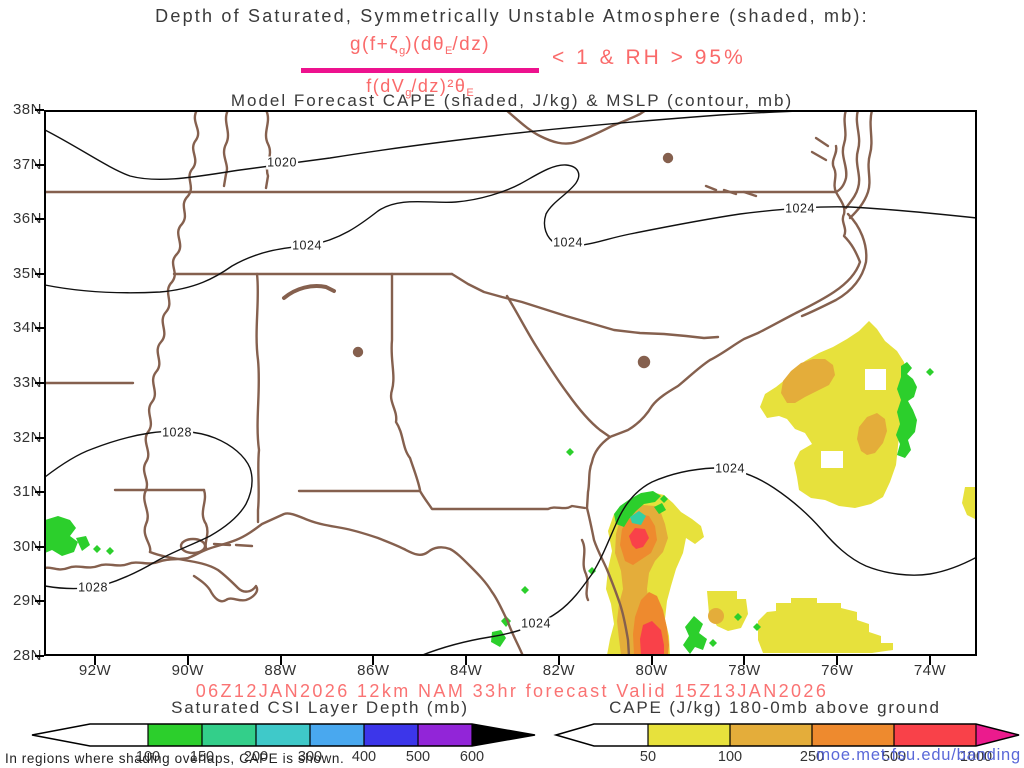 The width and height of the screenshot is (1024, 768). Describe the element at coordinates (812, 757) in the screenshot. I see `cape-colorbar-tick-label: 250` at that location.